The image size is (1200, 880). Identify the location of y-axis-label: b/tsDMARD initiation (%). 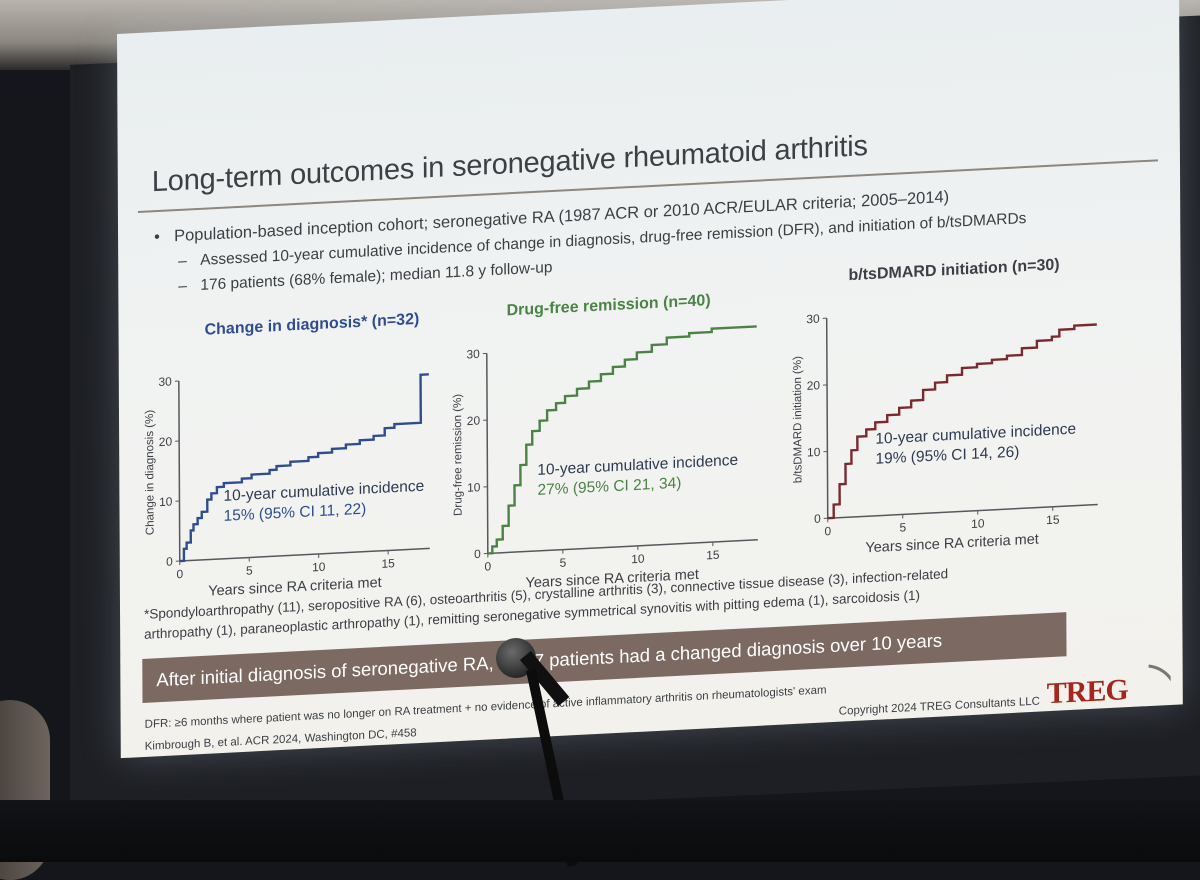
(798, 420).